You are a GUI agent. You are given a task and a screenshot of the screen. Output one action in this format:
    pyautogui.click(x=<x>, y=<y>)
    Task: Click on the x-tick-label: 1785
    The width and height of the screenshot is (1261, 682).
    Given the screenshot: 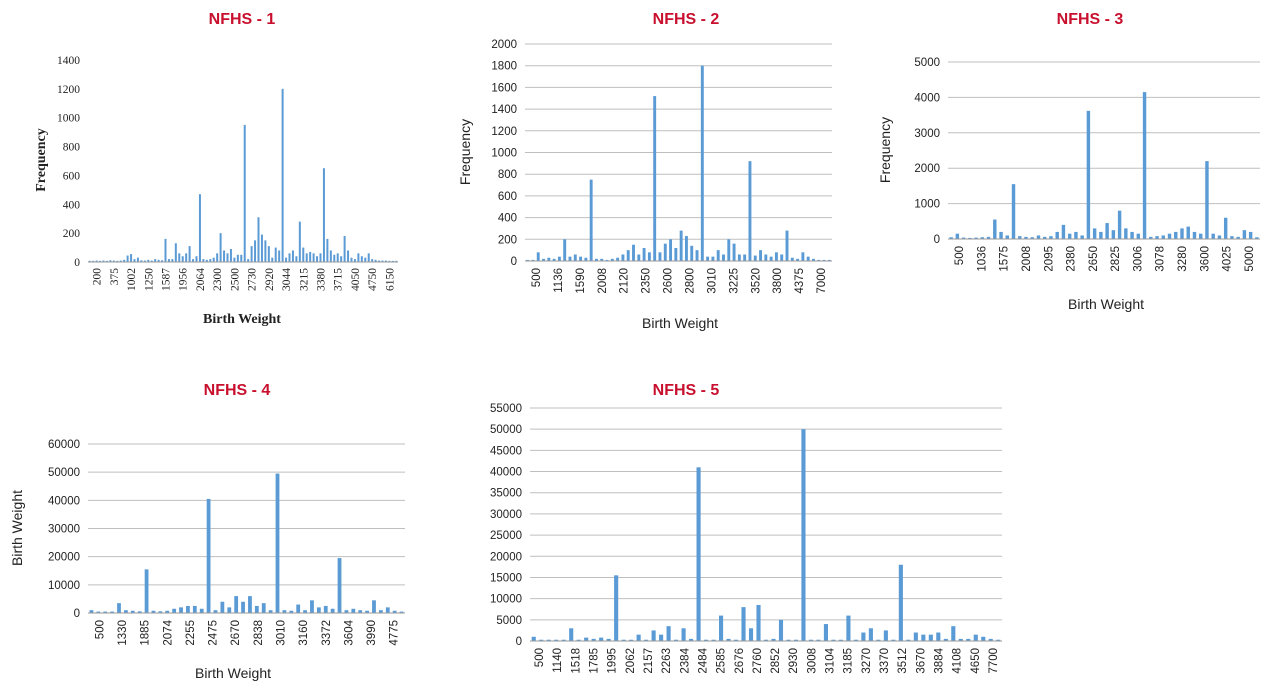 What is the action you would take?
    pyautogui.click(x=595, y=661)
    